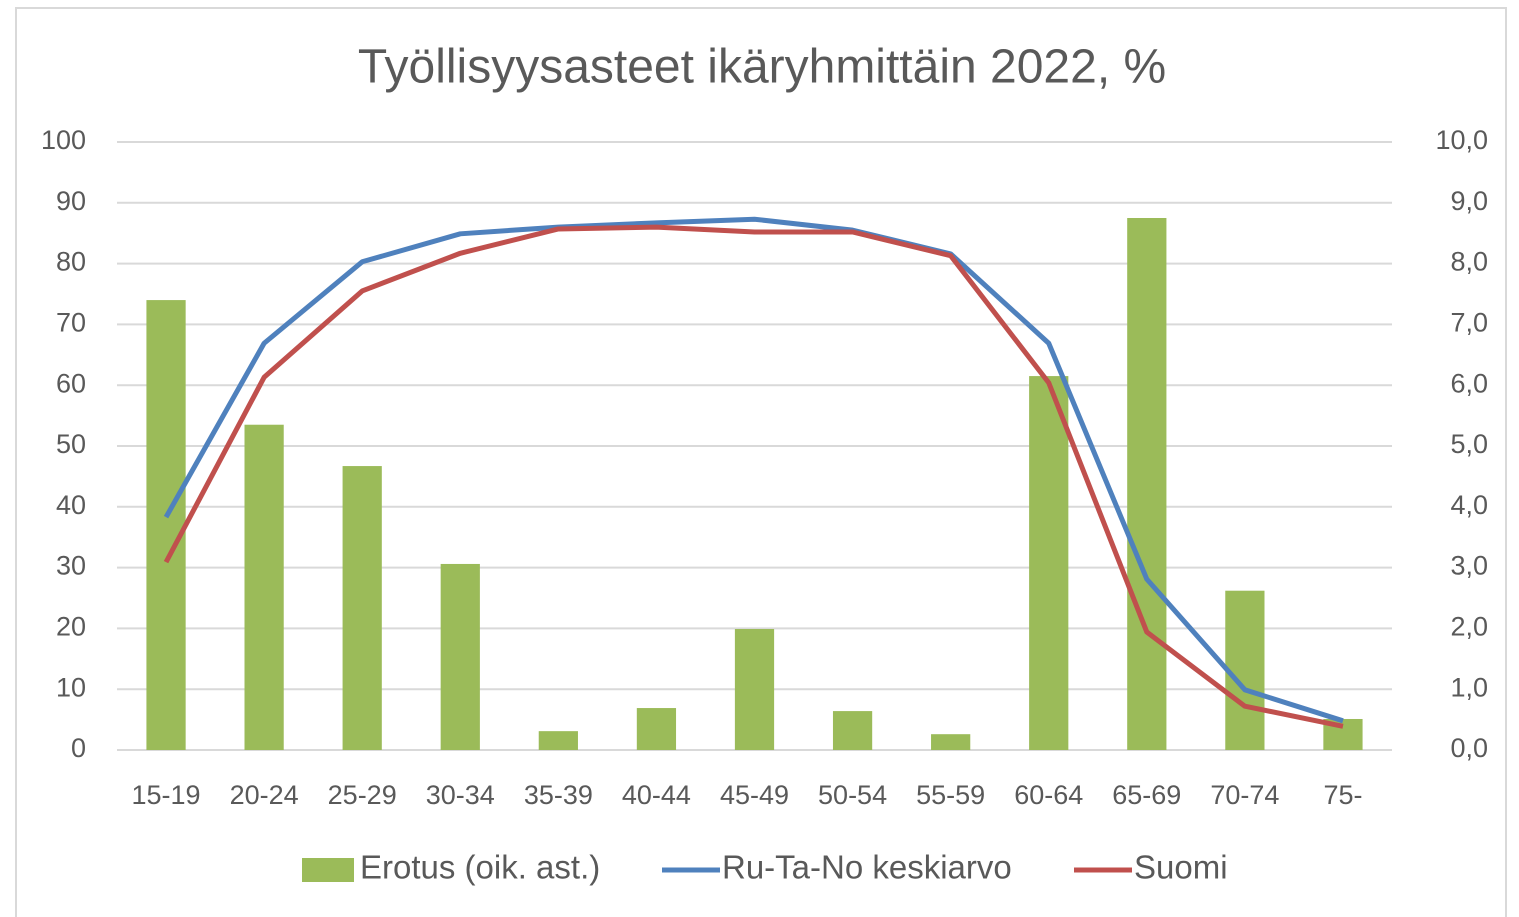 This screenshot has height=917, width=1519. What do you see at coordinates (71, 505) in the screenshot?
I see `y-tick-label: 40` at bounding box center [71, 505].